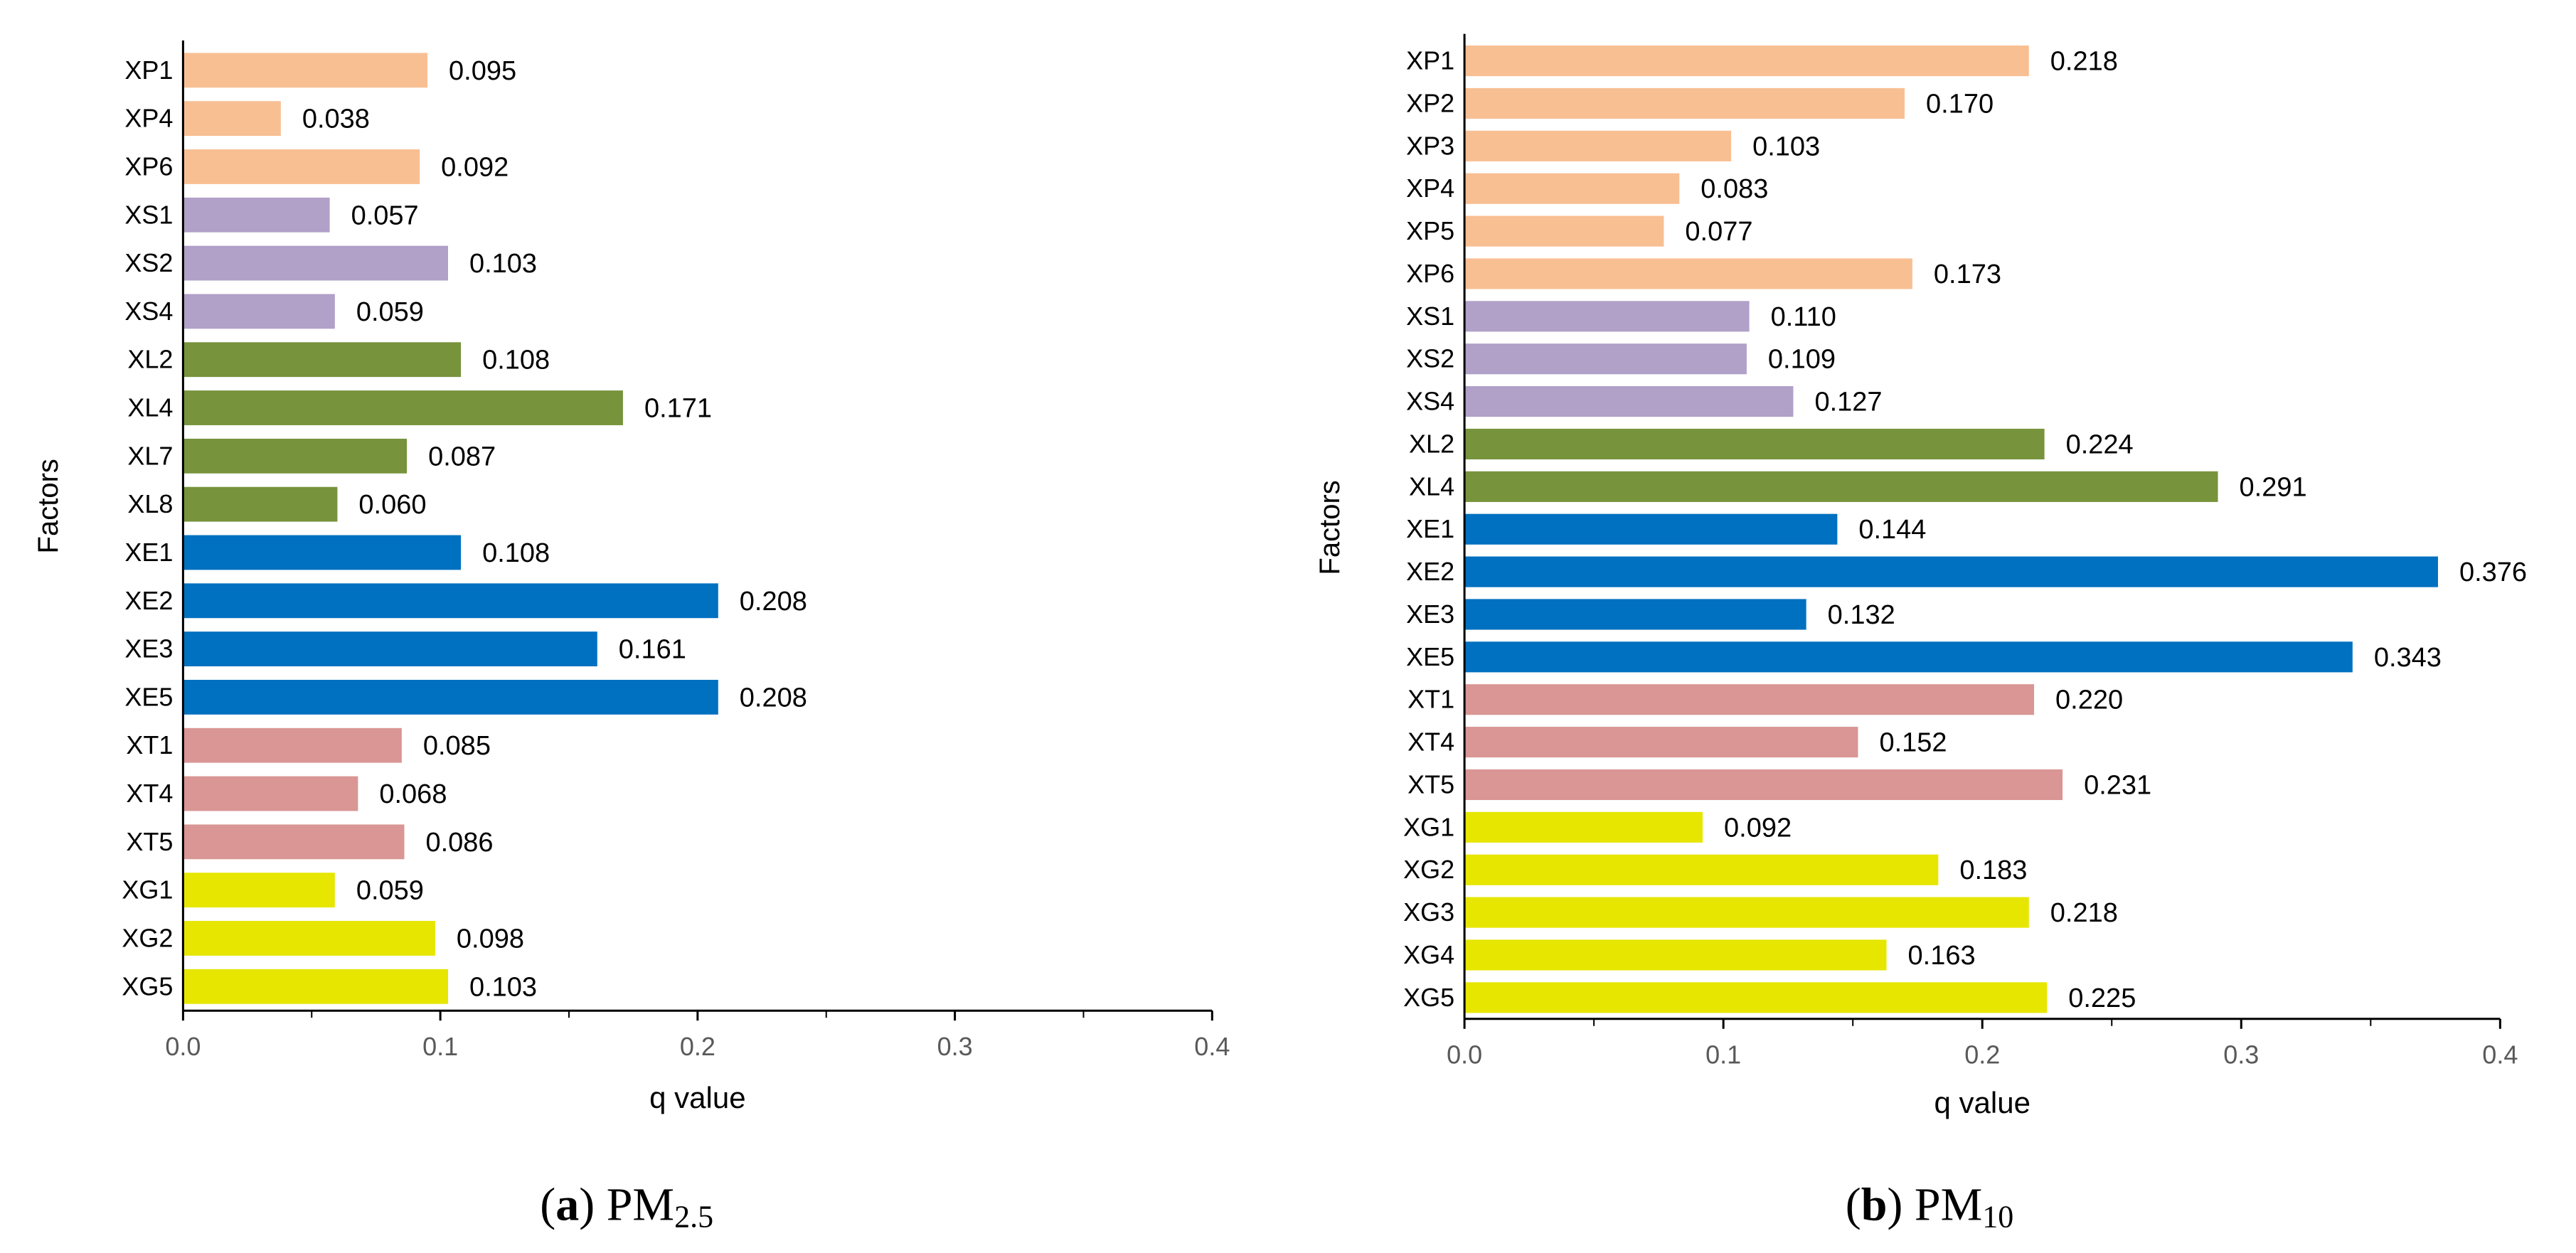 The image size is (2576, 1253). Describe the element at coordinates (301, 167) in the screenshot. I see `bar-xp6` at that location.